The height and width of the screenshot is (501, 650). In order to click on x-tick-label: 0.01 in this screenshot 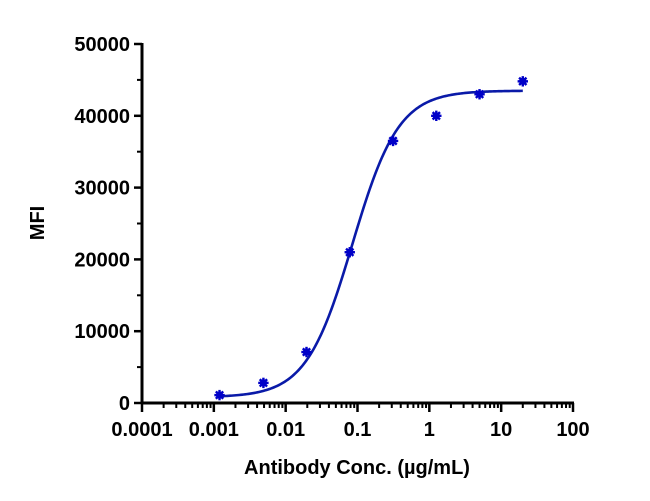, I will do `click(285, 430)`.